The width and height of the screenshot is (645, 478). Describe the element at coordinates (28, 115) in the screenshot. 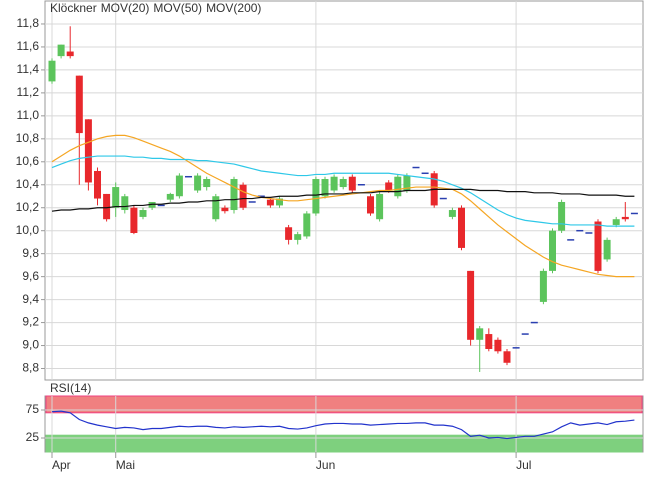

I see `y-tick-label: 11,0` at that location.